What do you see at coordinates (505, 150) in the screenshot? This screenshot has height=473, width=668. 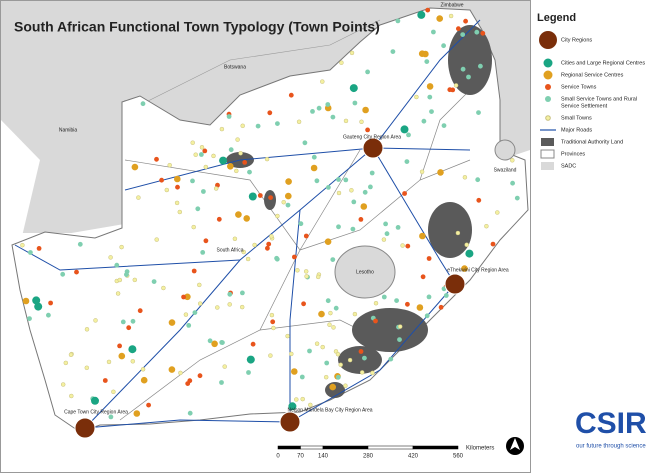 I see `swaziland` at bounding box center [505, 150].